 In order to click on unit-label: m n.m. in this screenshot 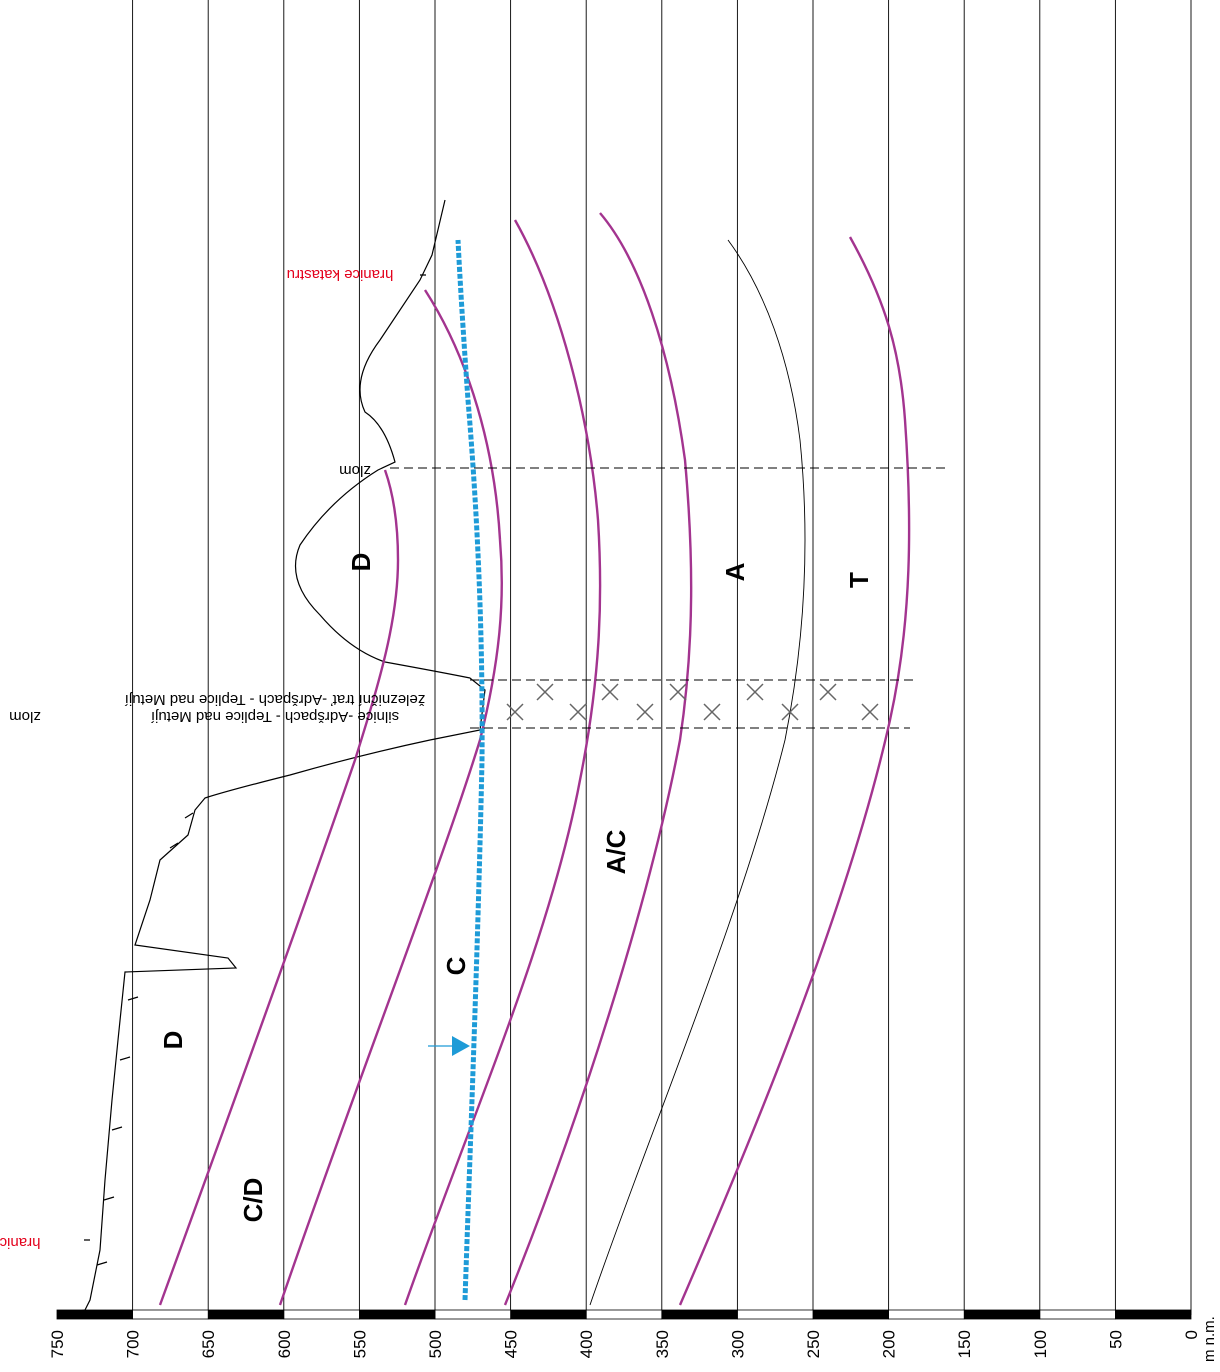, I will do `click(1209, 1339)`.